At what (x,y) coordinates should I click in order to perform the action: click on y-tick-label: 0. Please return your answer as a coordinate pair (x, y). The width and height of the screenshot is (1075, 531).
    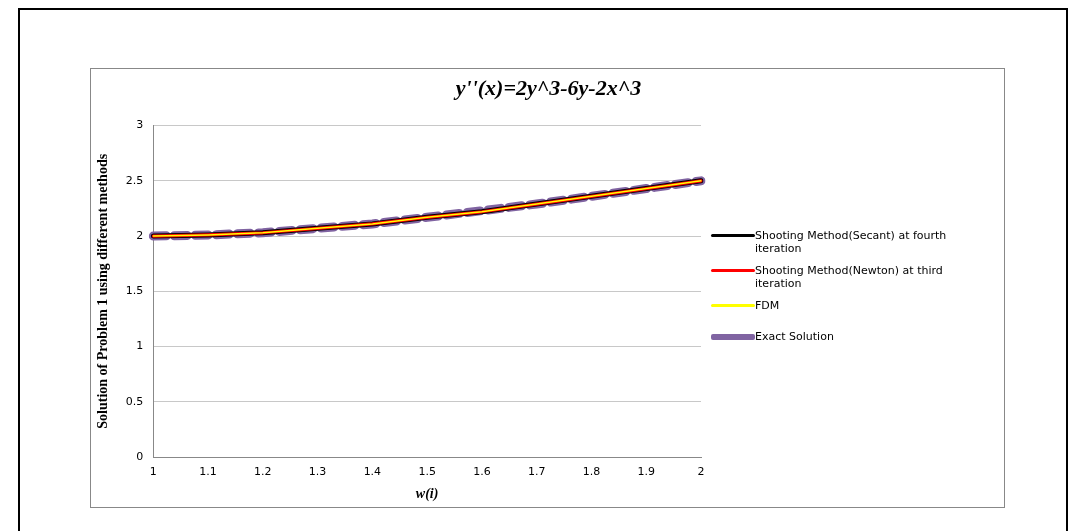
    Looking at the image, I should click on (140, 456).